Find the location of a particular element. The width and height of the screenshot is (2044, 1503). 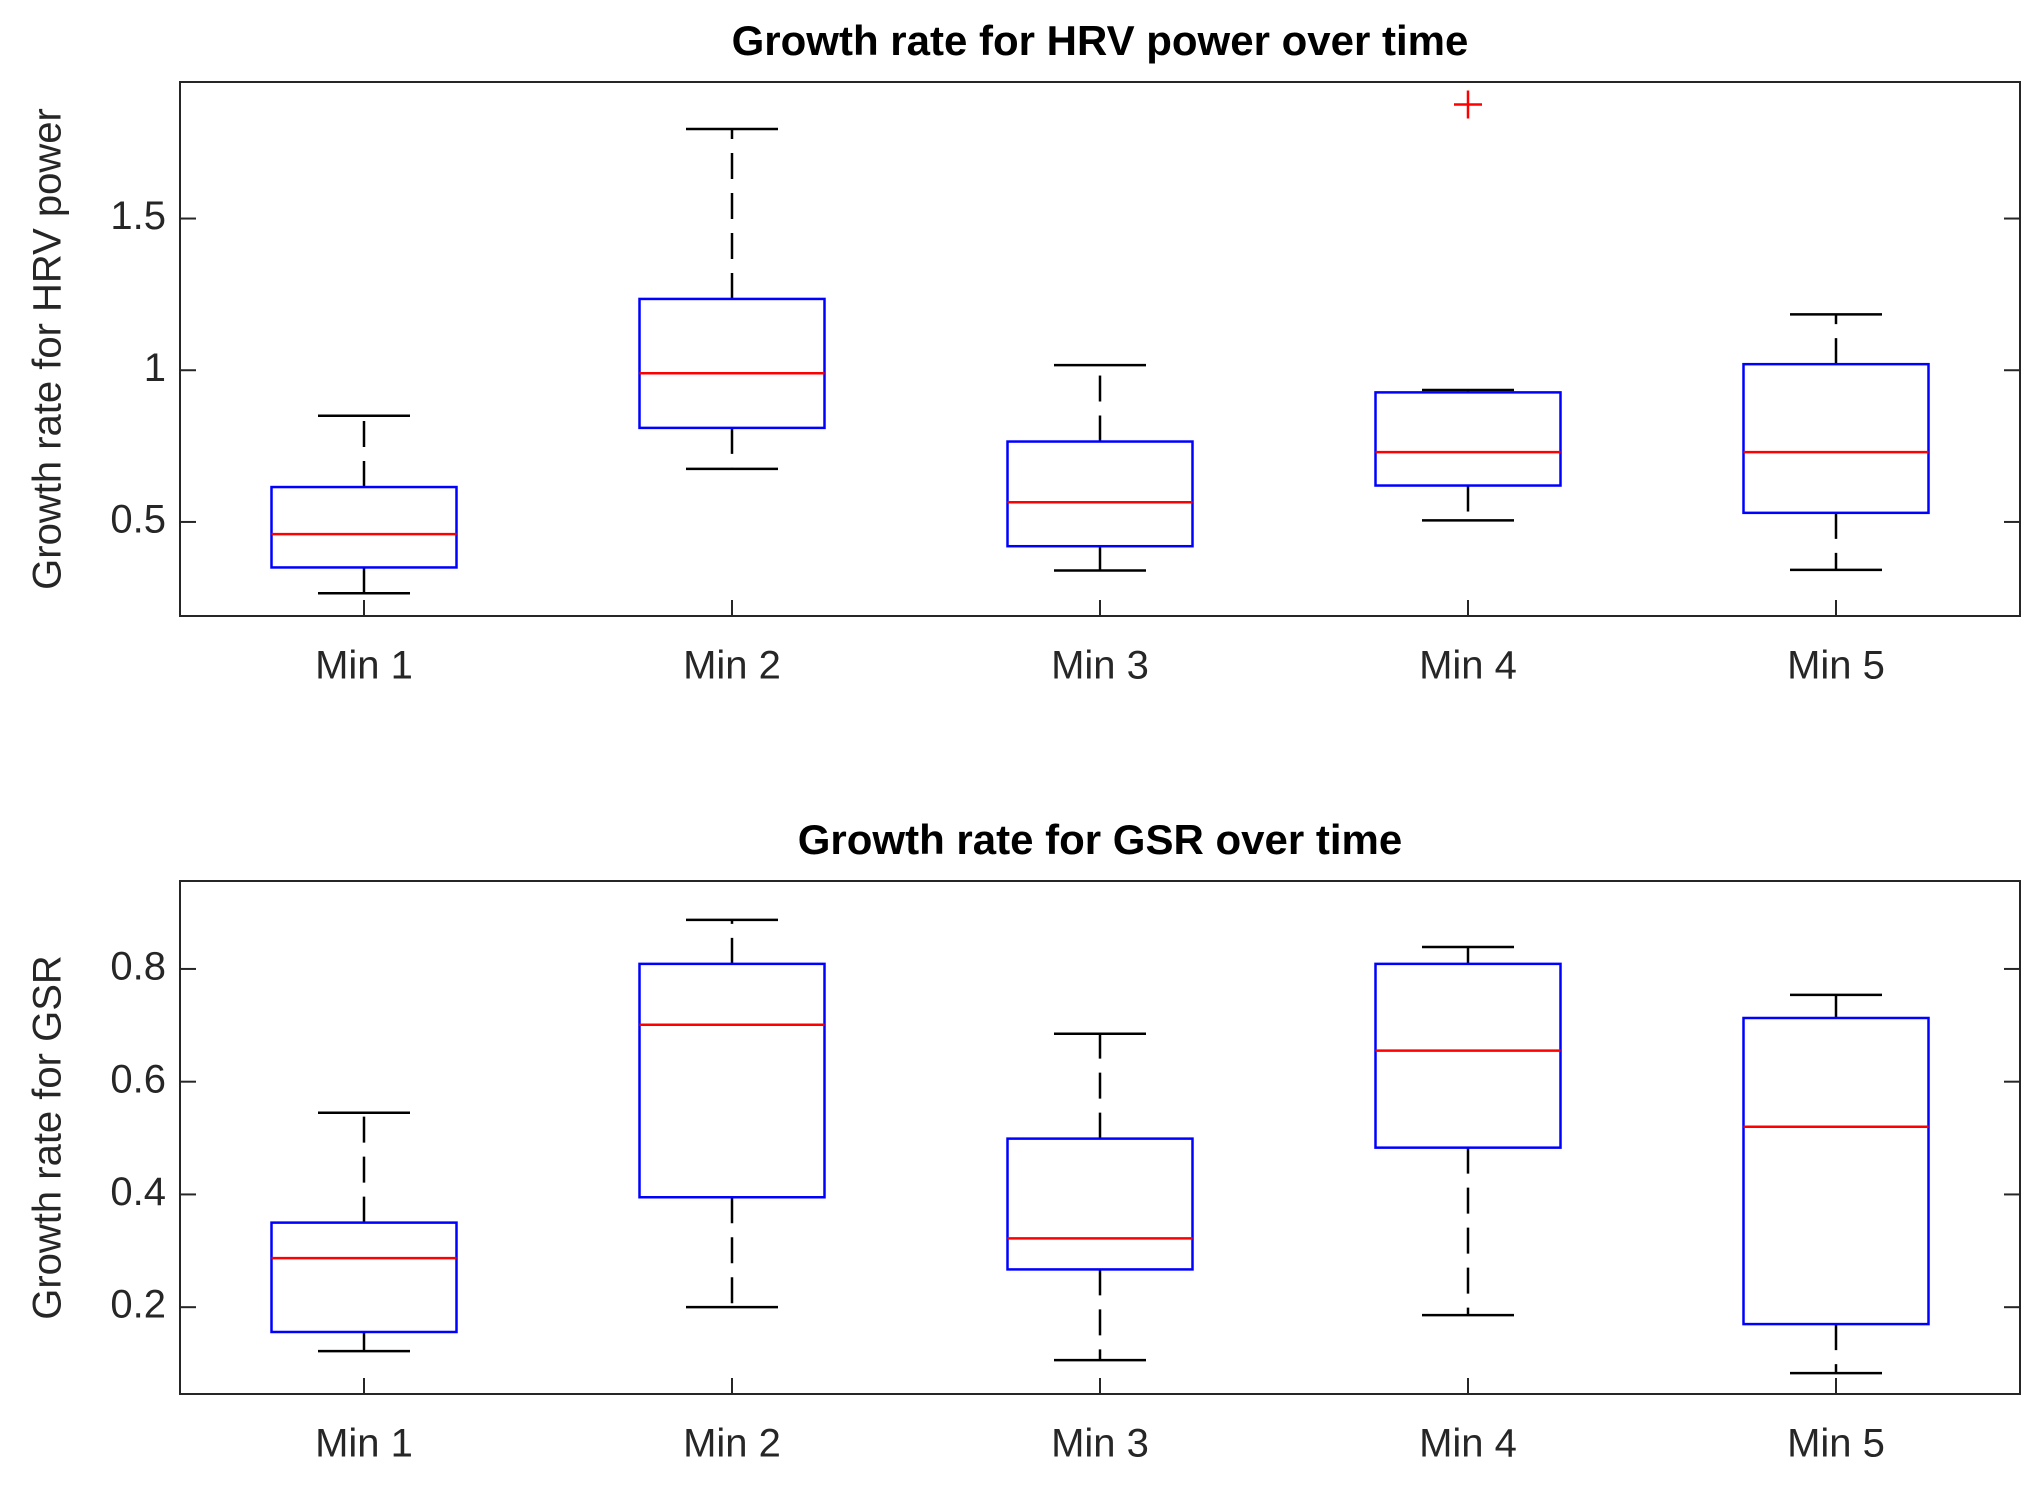

y-tick-label: 0.8 is located at coordinates (138, 967).